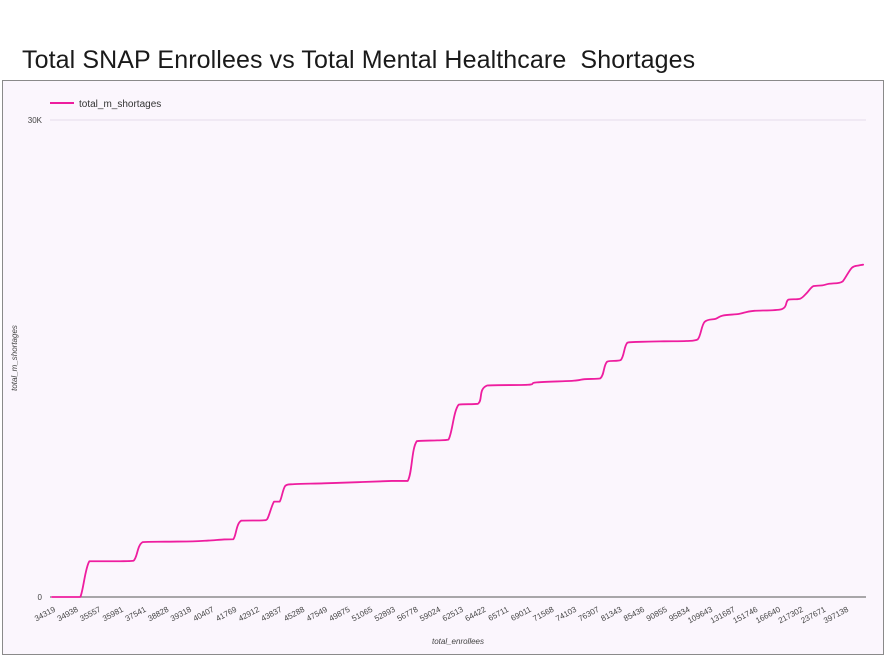 Image resolution: width=892 pixels, height=661 pixels. What do you see at coordinates (40, 597) in the screenshot?
I see `y-tick-label: 0` at bounding box center [40, 597].